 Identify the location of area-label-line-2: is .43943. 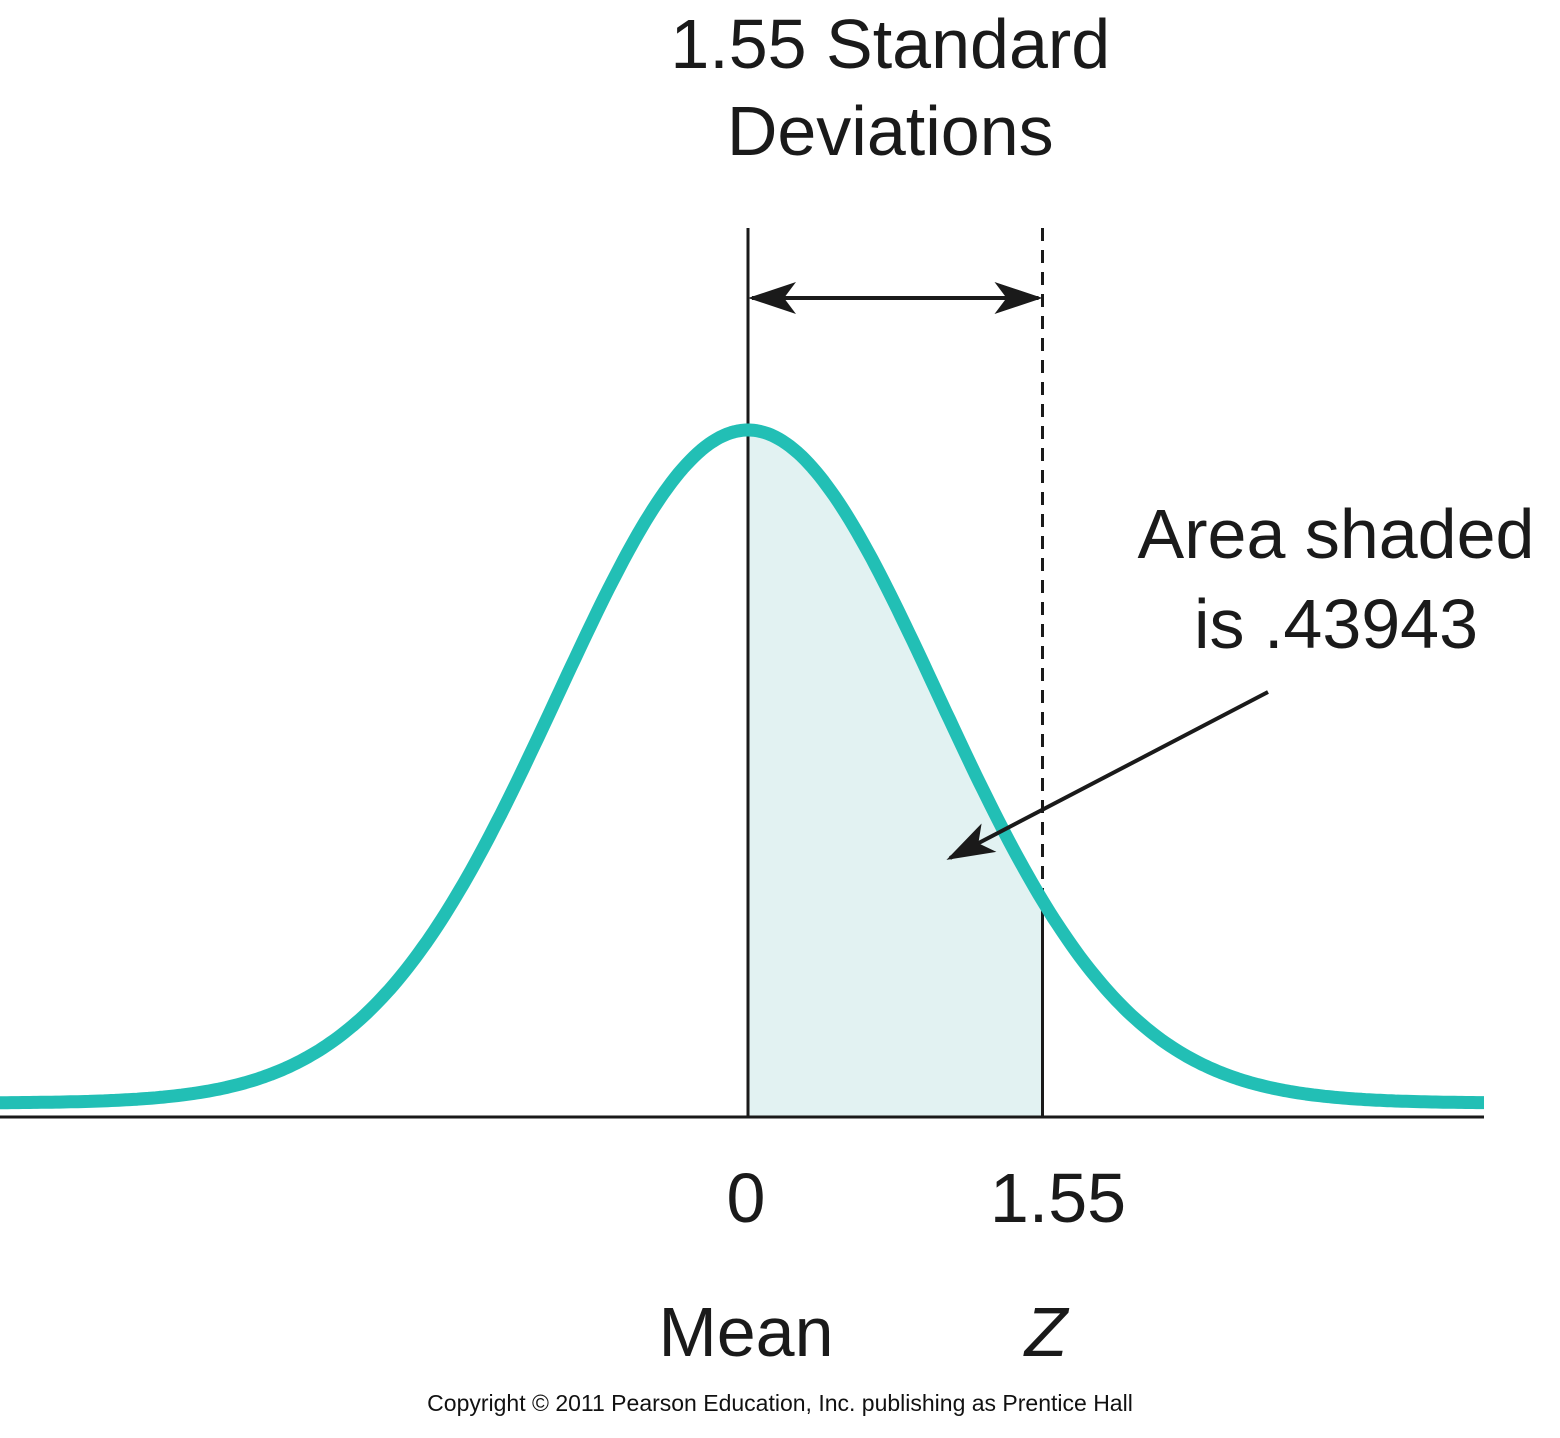
(1336, 624).